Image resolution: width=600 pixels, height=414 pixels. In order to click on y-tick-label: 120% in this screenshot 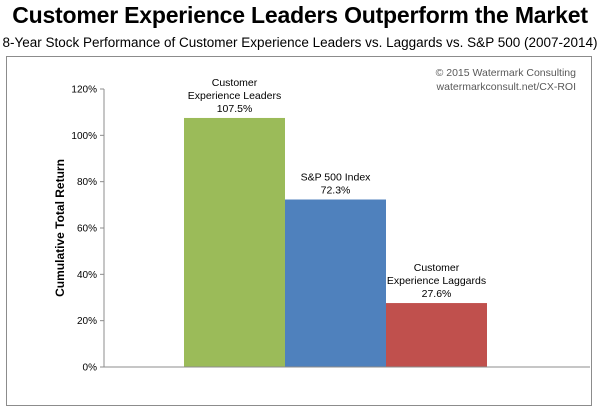, I will do `click(84, 90)`.